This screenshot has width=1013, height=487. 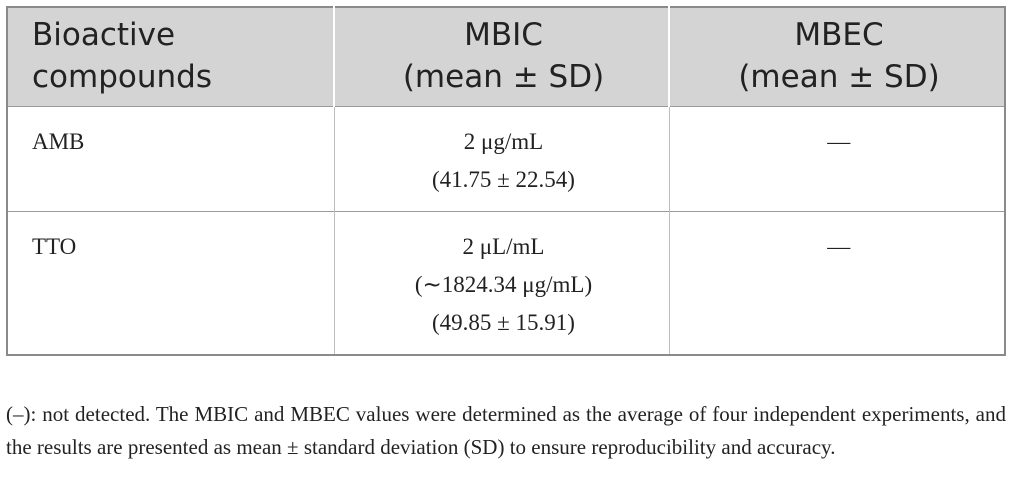 I want to click on mbic-cell: 2 μL/mL (∼1824.34 μg/mL) (49.85 ± 15.91), so click(x=502, y=283).